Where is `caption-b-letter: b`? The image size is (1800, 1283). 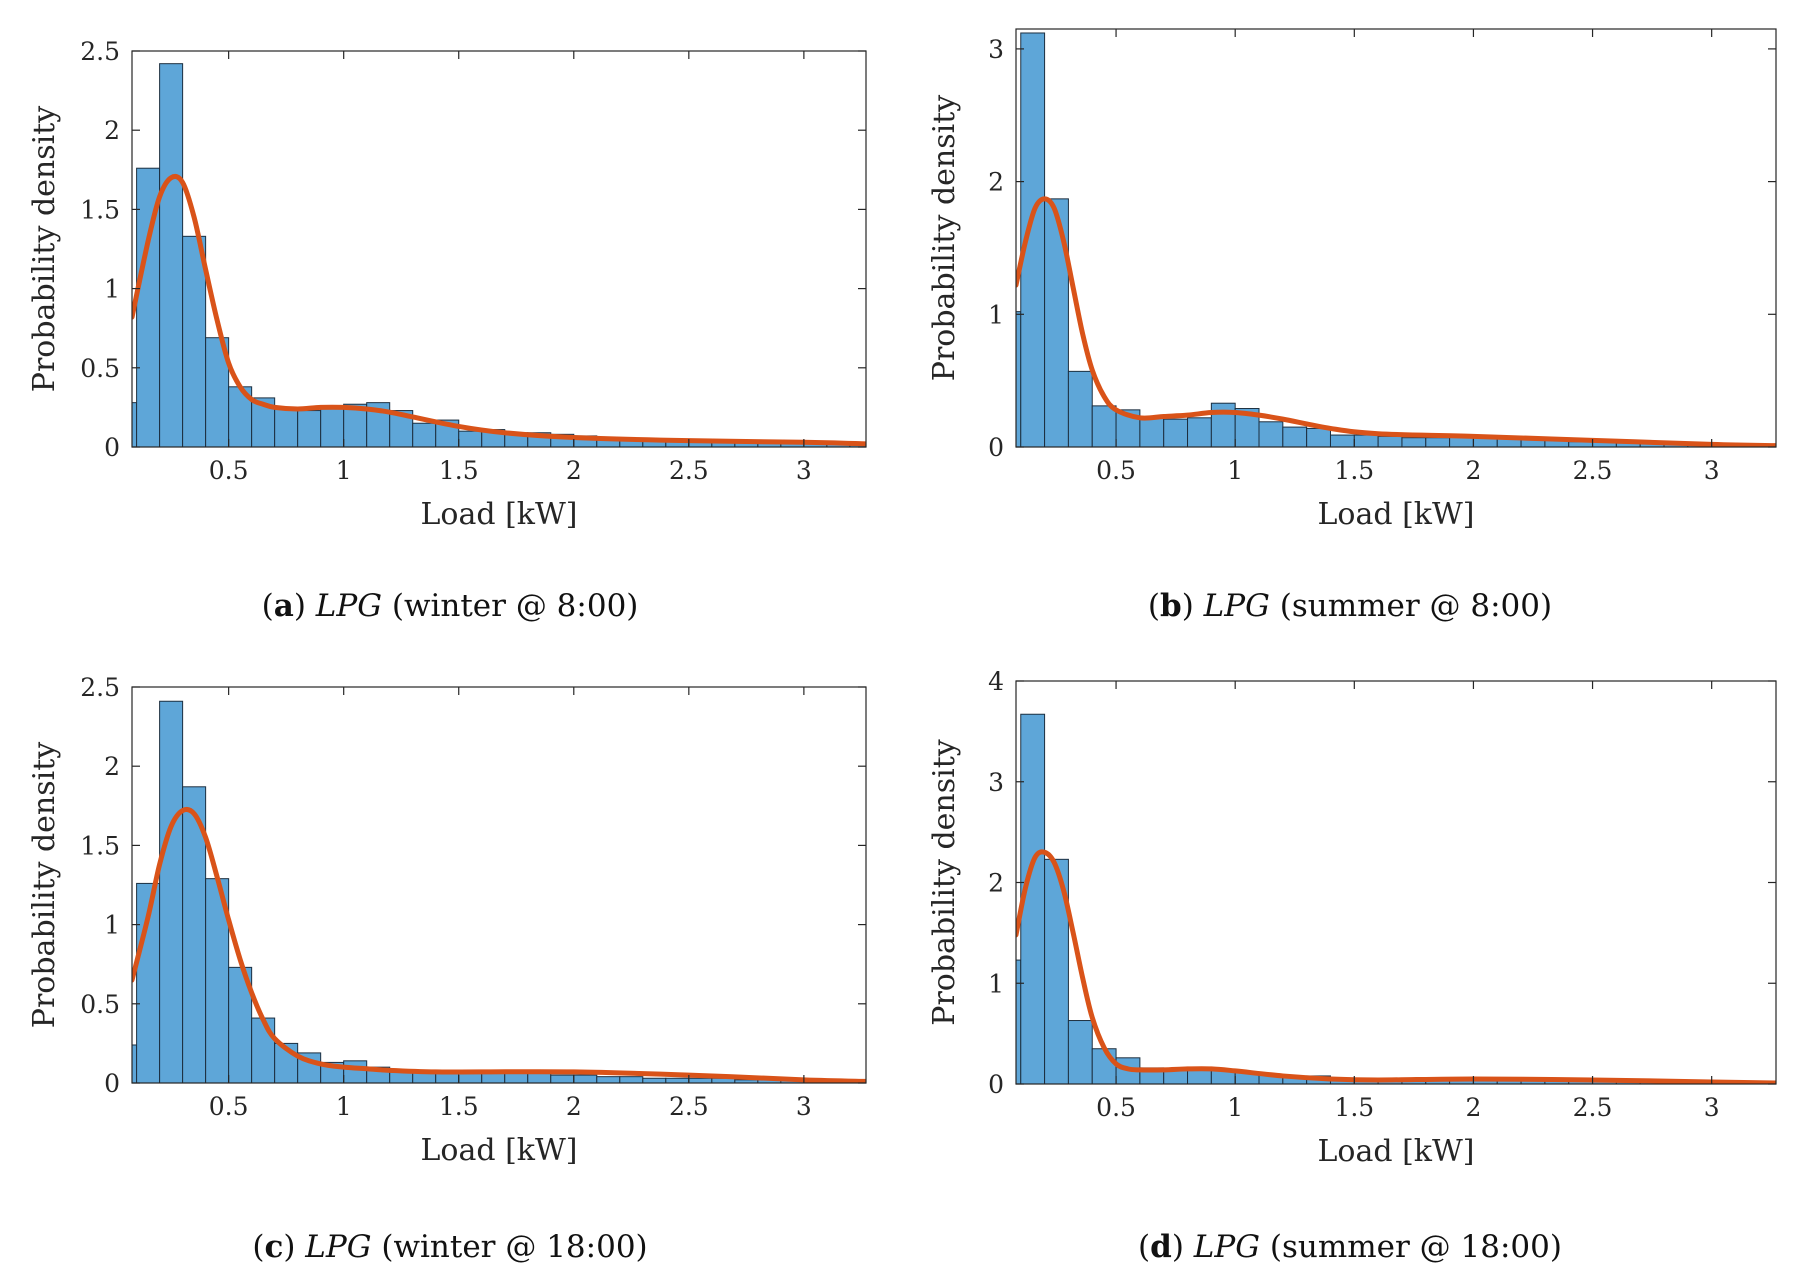
caption-b-letter: b is located at coordinates (1171, 606).